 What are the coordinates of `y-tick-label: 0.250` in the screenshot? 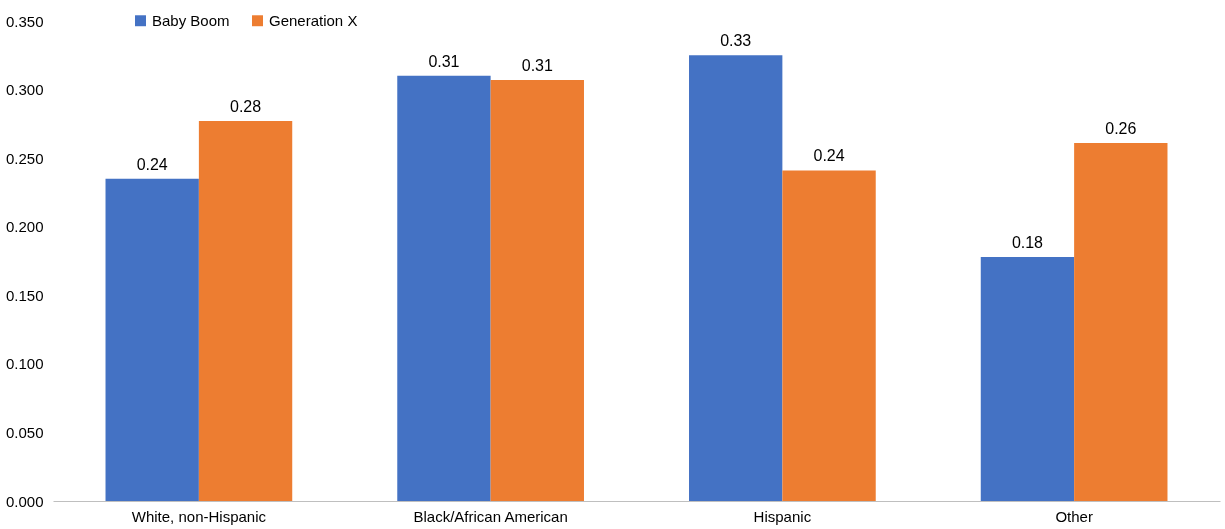 It's located at (24, 158).